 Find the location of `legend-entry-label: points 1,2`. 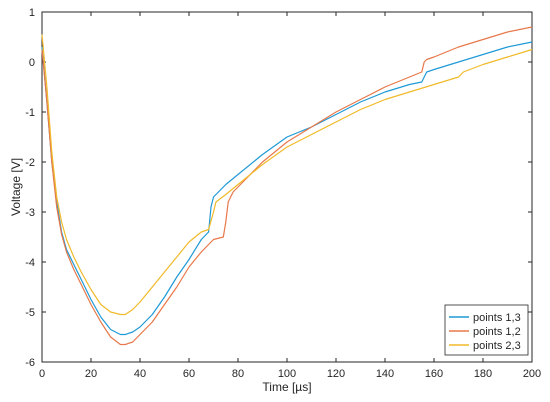

legend-entry-label: points 1,2 is located at coordinates (497, 332).